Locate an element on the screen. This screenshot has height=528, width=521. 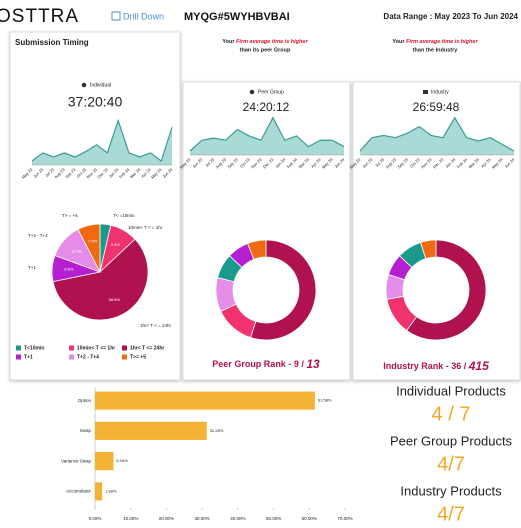
y-tick-label: Variance Swap is located at coordinates (76, 460).